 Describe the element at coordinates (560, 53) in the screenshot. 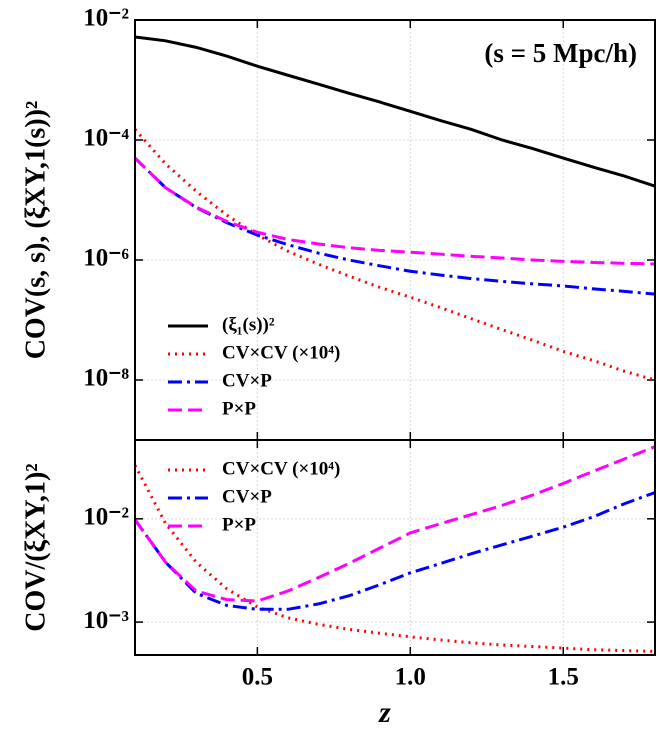

I see `annotation: (s = 5 Mpc/h)` at that location.